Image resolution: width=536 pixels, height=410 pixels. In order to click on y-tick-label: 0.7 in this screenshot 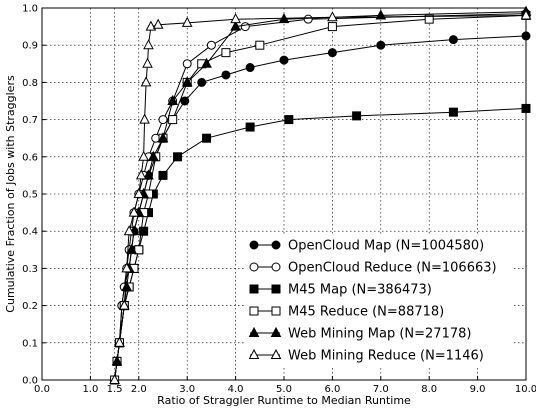, I will do `click(30, 120)`.